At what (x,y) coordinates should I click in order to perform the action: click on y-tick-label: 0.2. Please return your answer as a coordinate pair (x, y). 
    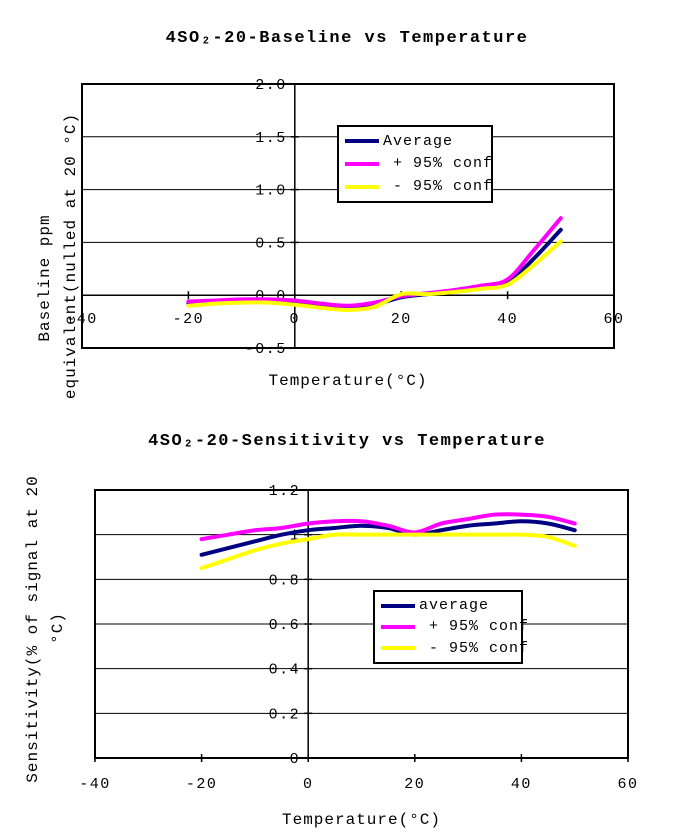
    Looking at the image, I should click on (285, 714).